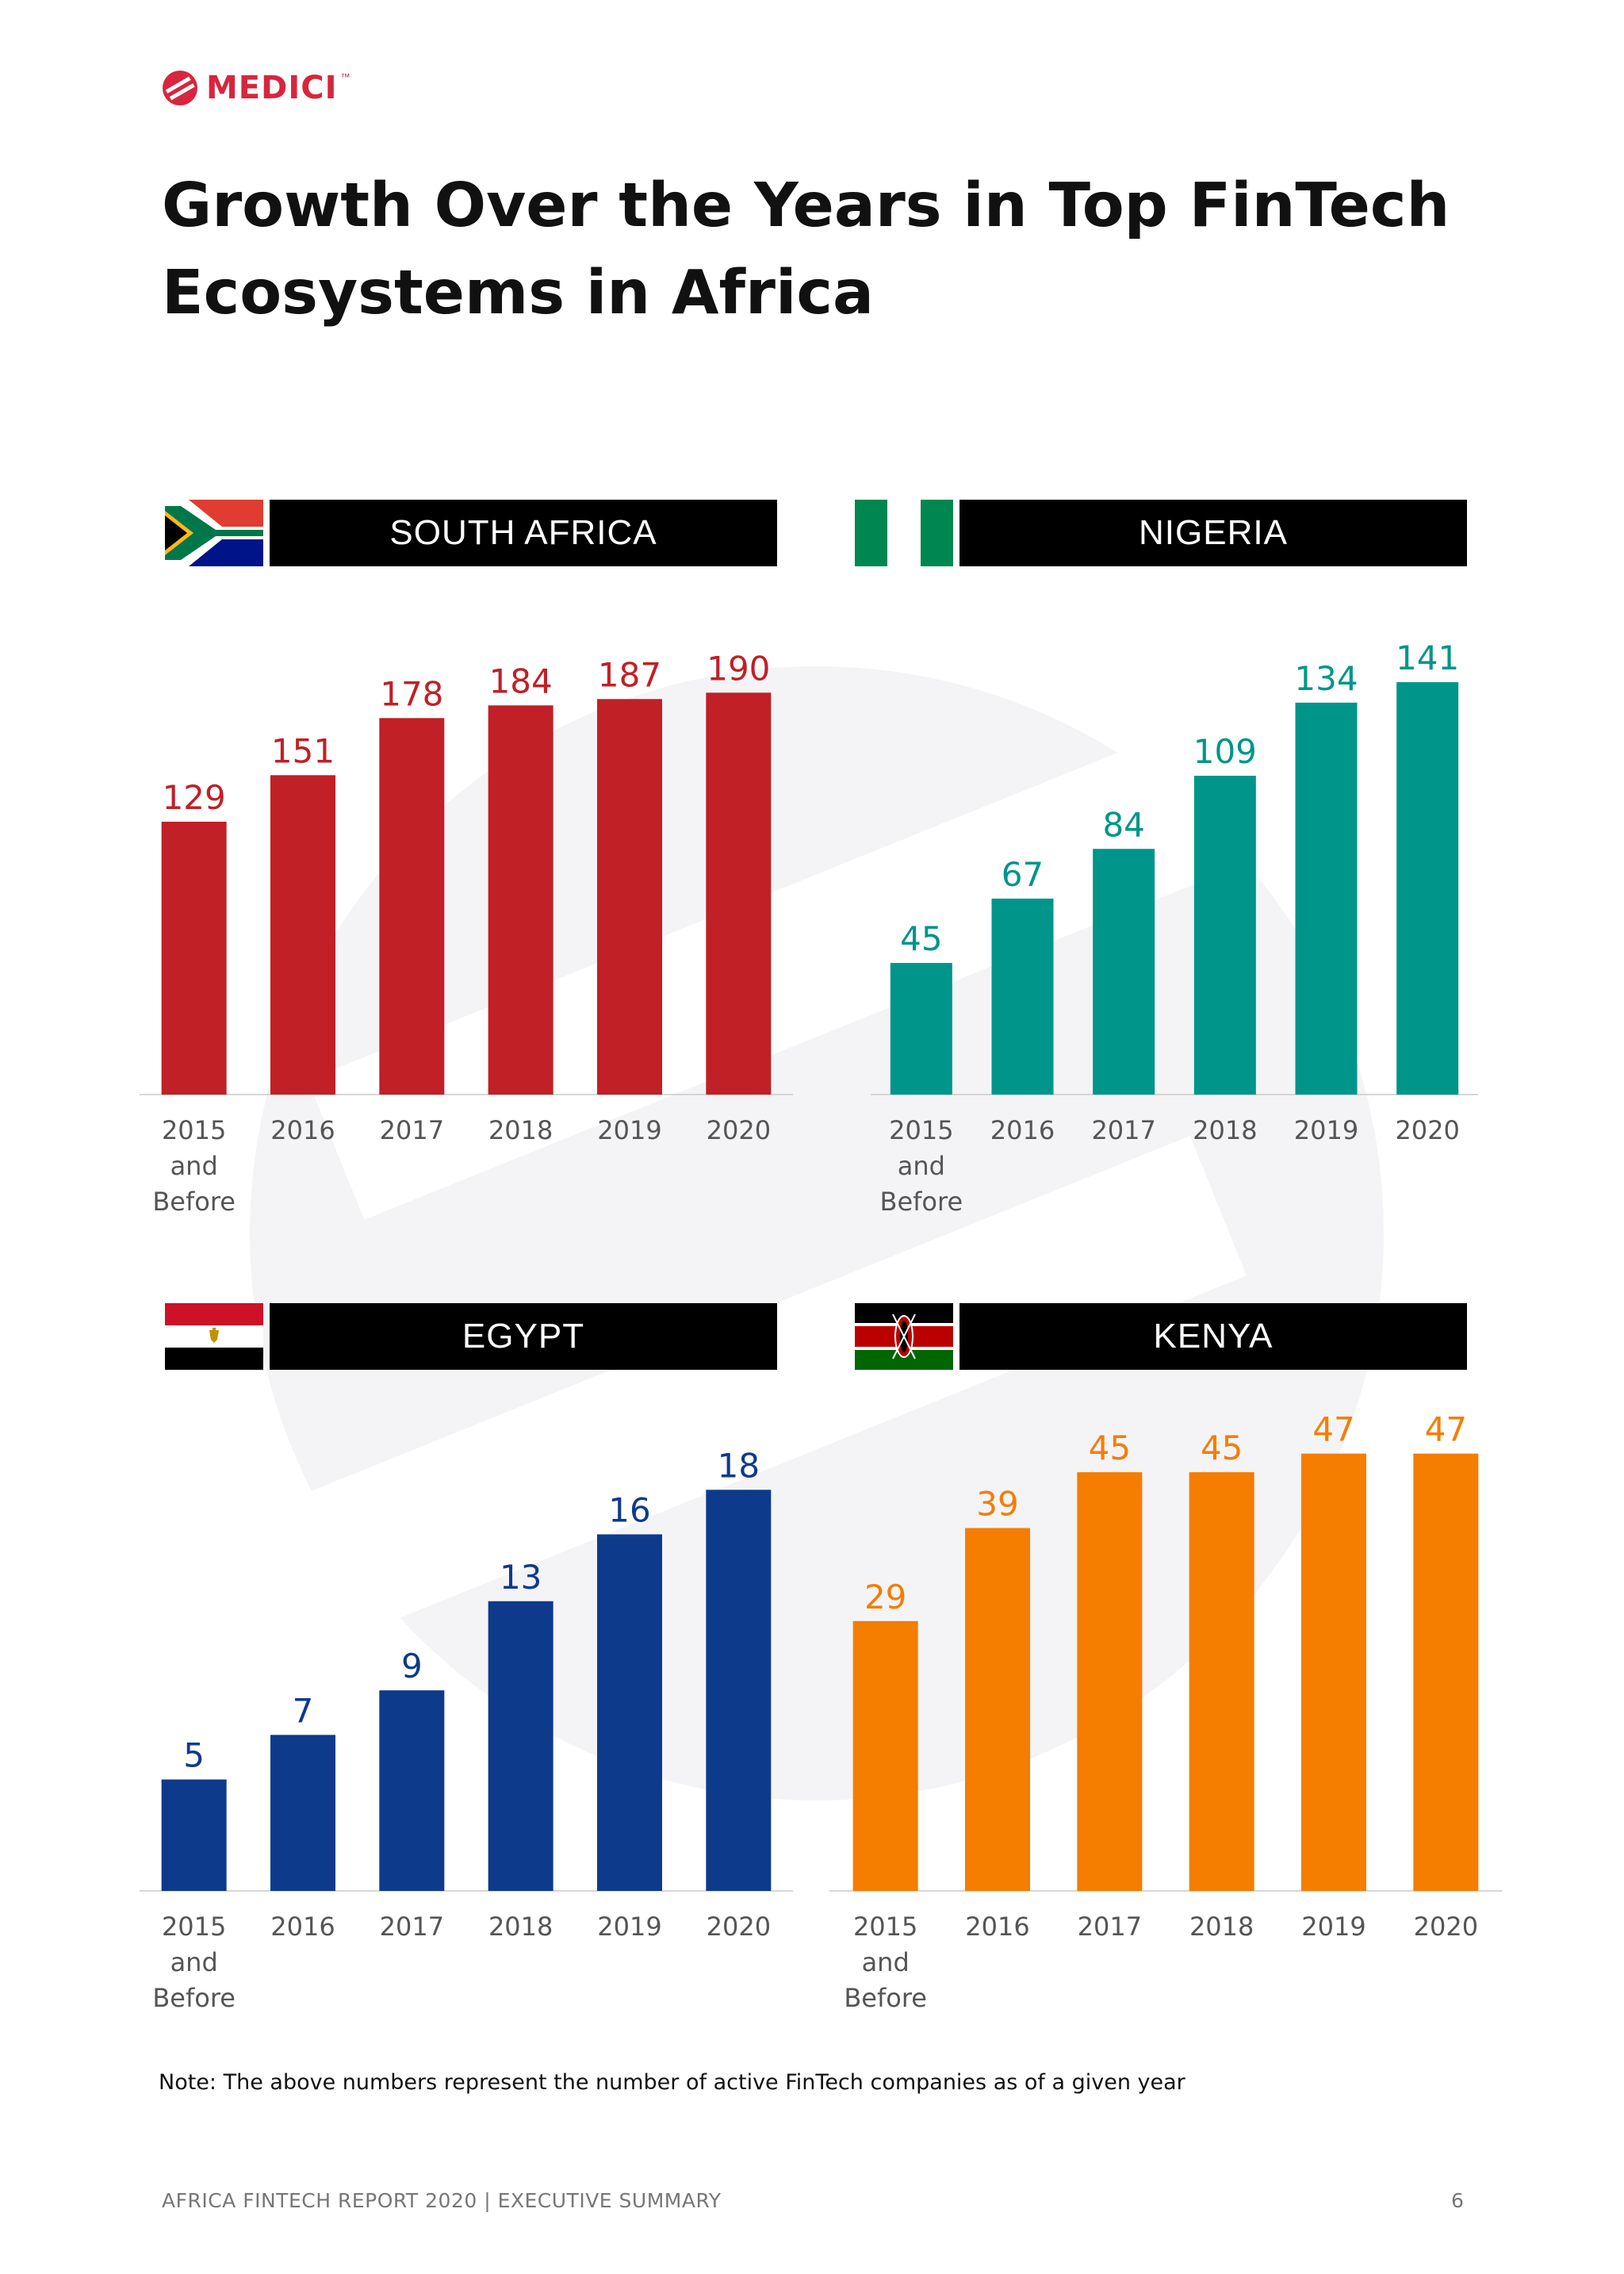 The image size is (1624, 2274). I want to click on data-label: 141, so click(1427, 657).